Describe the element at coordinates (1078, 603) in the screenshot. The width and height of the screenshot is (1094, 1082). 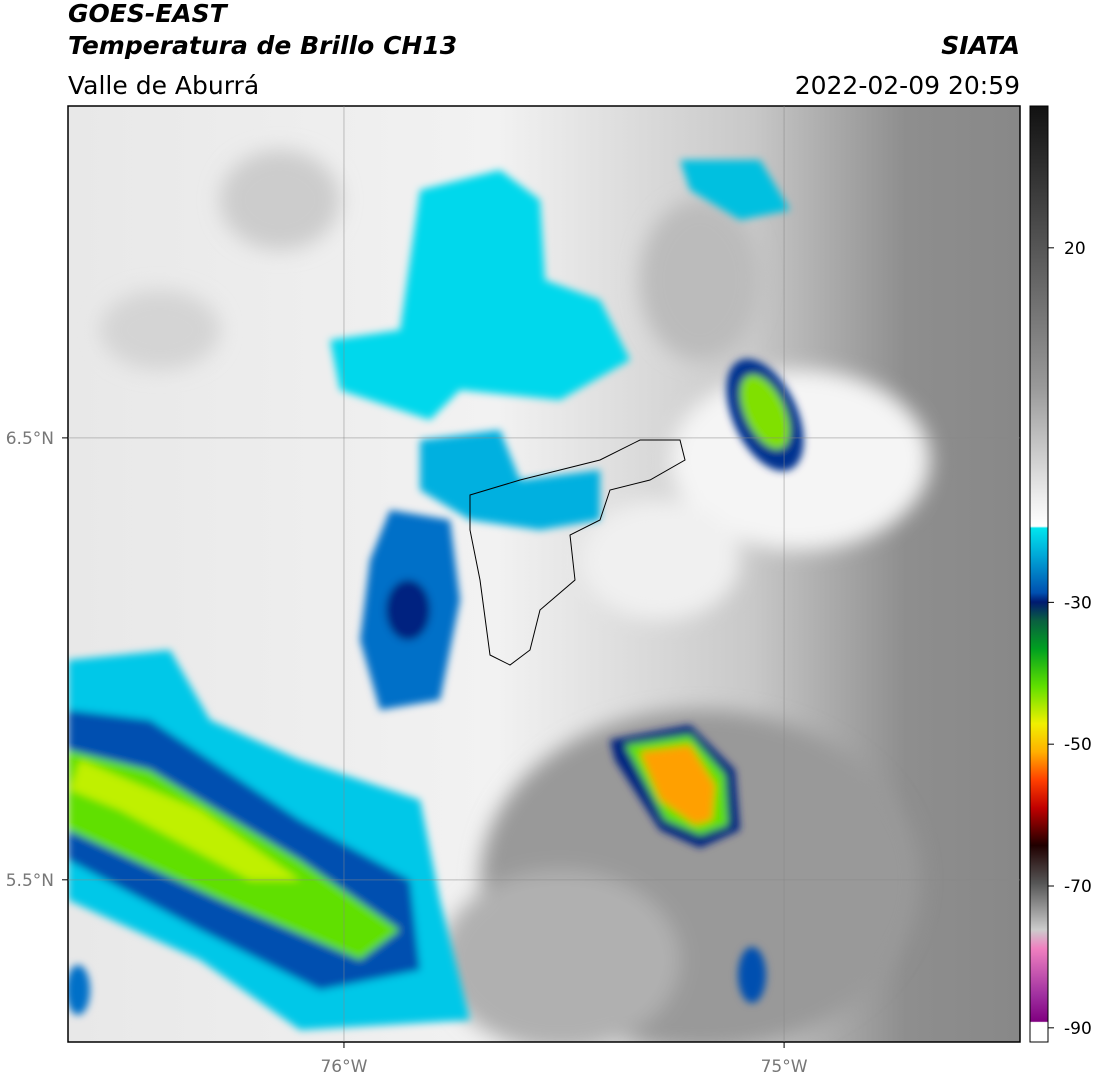
I see `colorbar-tick-label: -30` at that location.